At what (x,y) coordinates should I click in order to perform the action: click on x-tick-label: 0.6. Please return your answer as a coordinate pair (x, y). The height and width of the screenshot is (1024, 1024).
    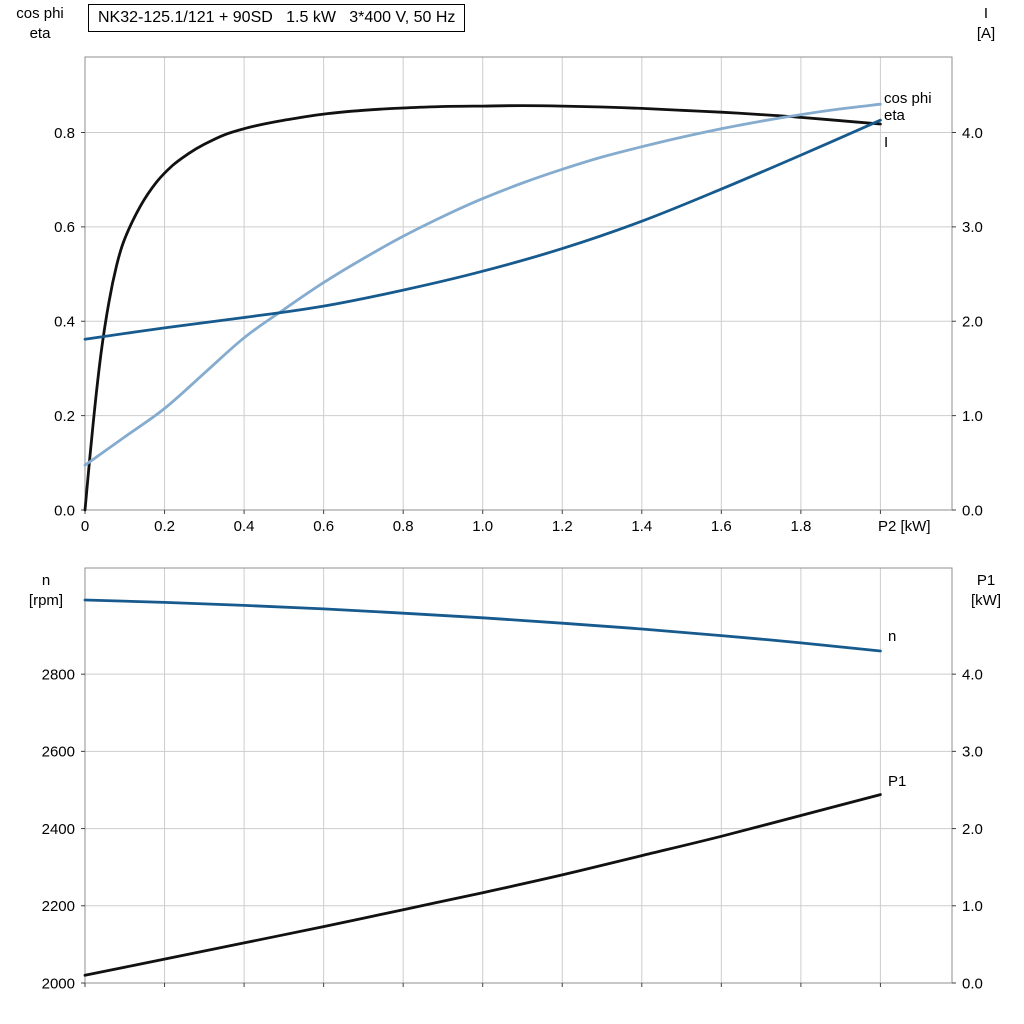
    Looking at the image, I should click on (323, 526).